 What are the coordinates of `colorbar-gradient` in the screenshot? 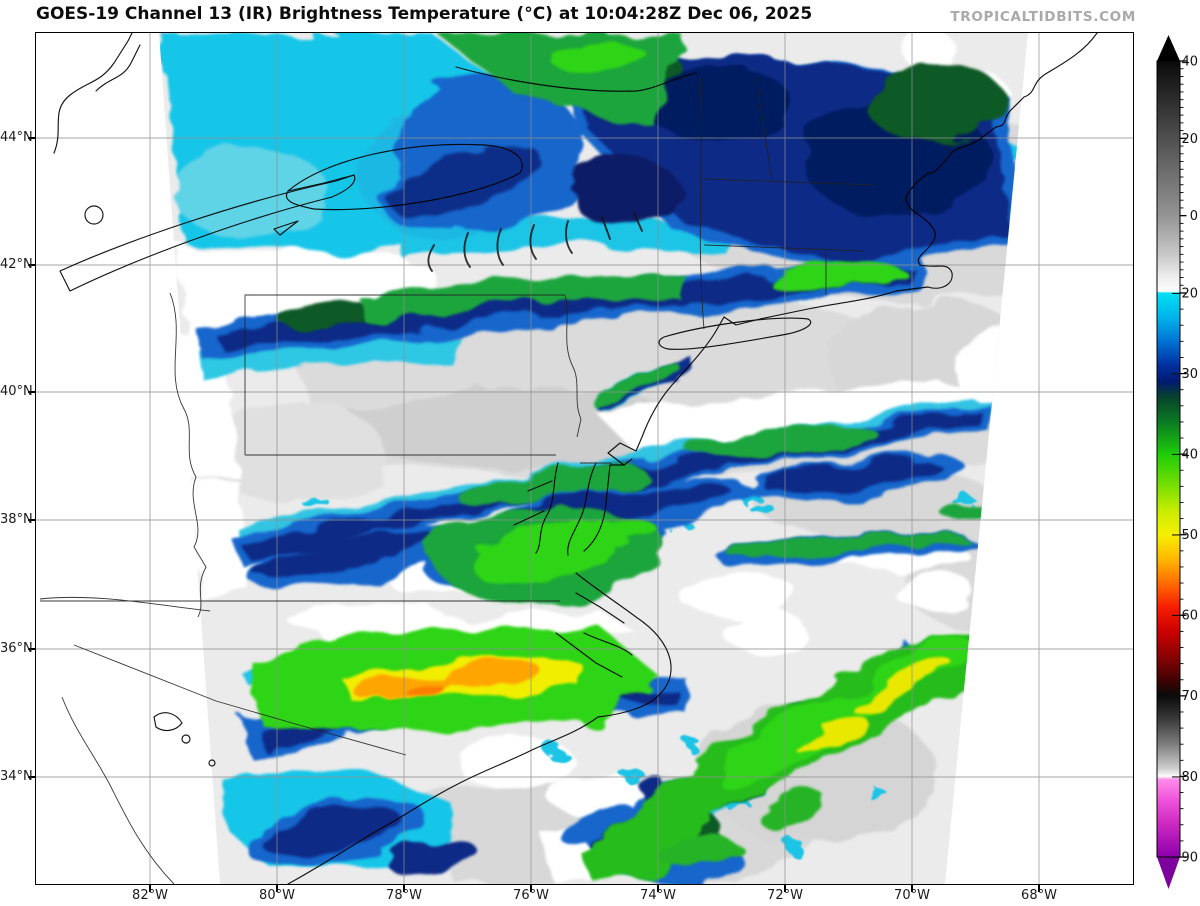 It's located at (1168, 459).